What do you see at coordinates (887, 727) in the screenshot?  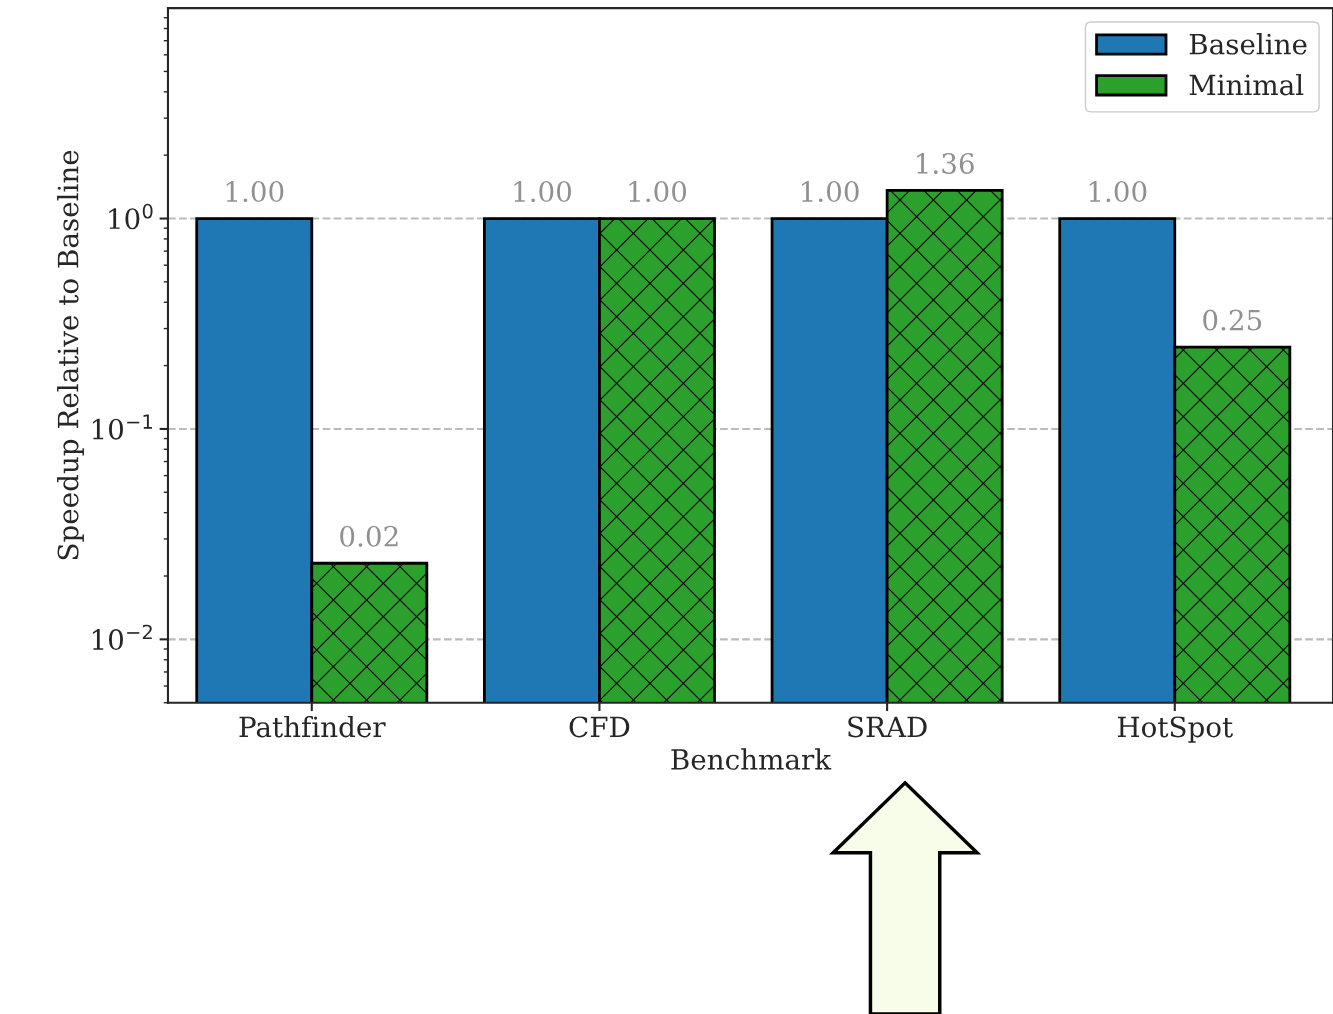 I see `x-tick-label: SRAD` at bounding box center [887, 727].